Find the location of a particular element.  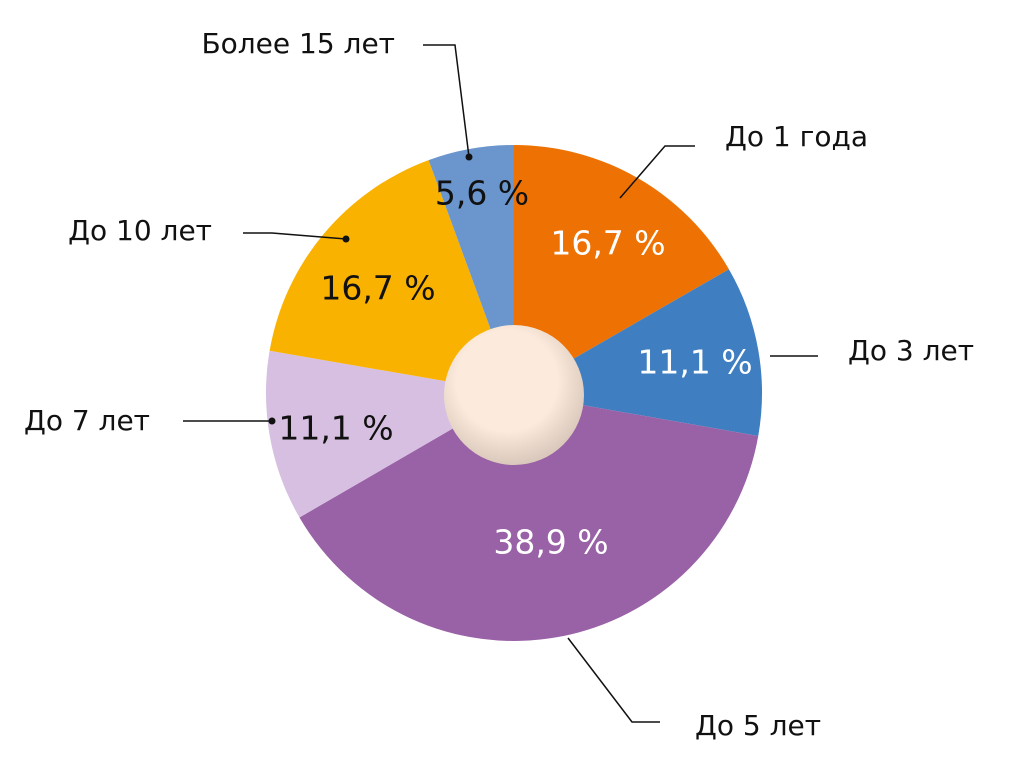

category-label: Более 15 лет is located at coordinates (298, 43).